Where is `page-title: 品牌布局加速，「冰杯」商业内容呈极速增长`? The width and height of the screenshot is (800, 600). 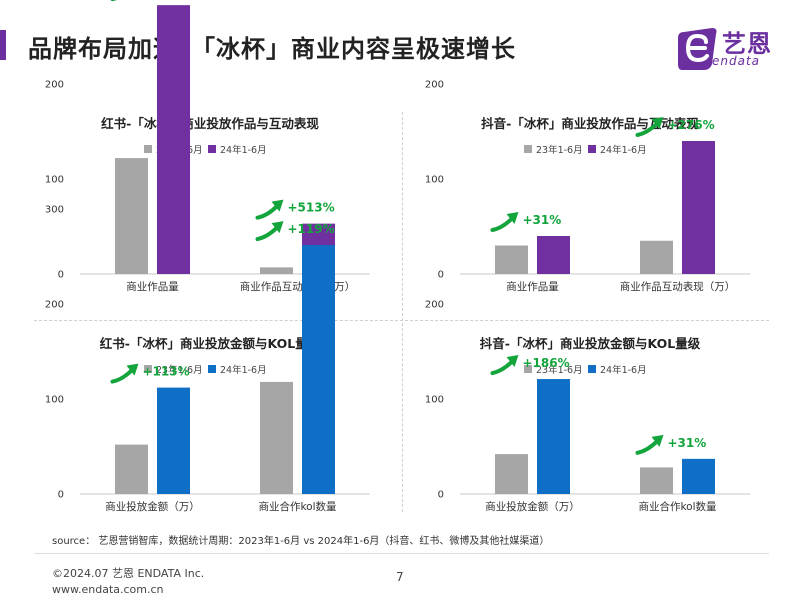 page-title: 品牌布局加速，「冰杯」商业内容呈极速增长 is located at coordinates (272, 49).